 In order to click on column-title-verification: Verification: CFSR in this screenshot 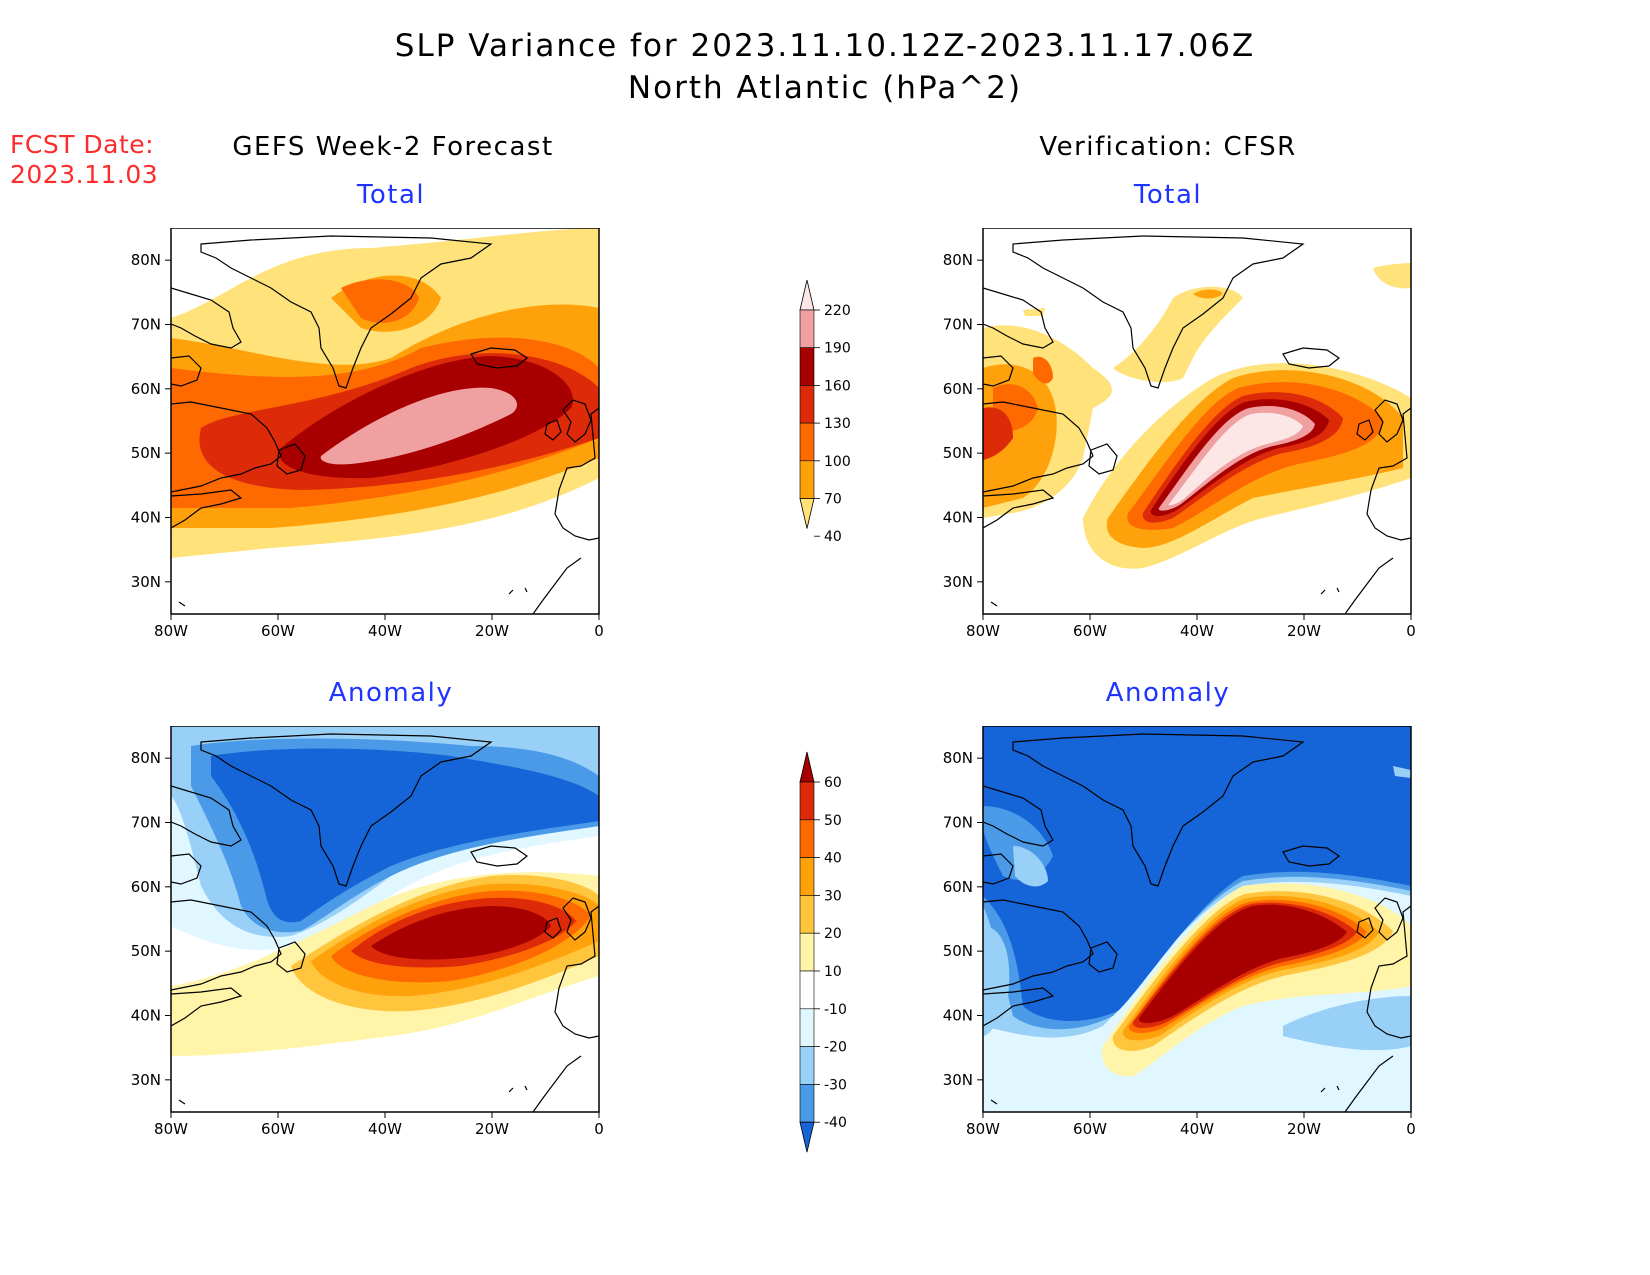, I will do `click(1168, 147)`.